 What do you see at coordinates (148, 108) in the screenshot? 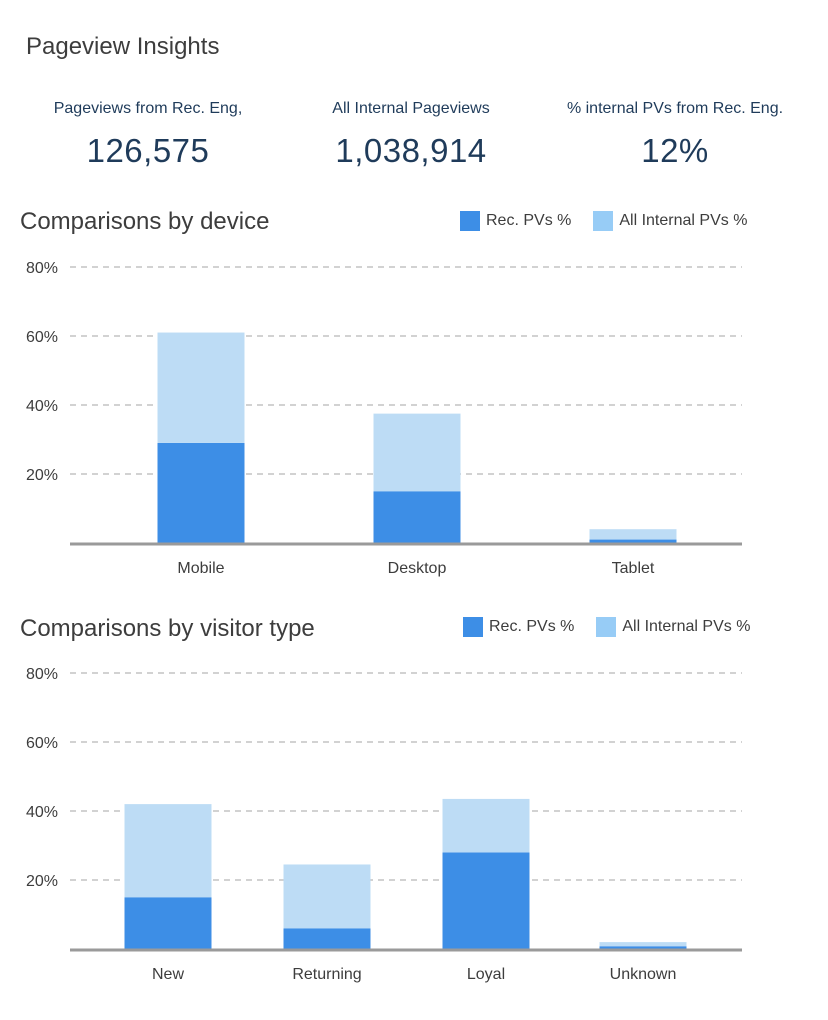
I see `kpi-label: Pageviews from Rec. Eng,` at bounding box center [148, 108].